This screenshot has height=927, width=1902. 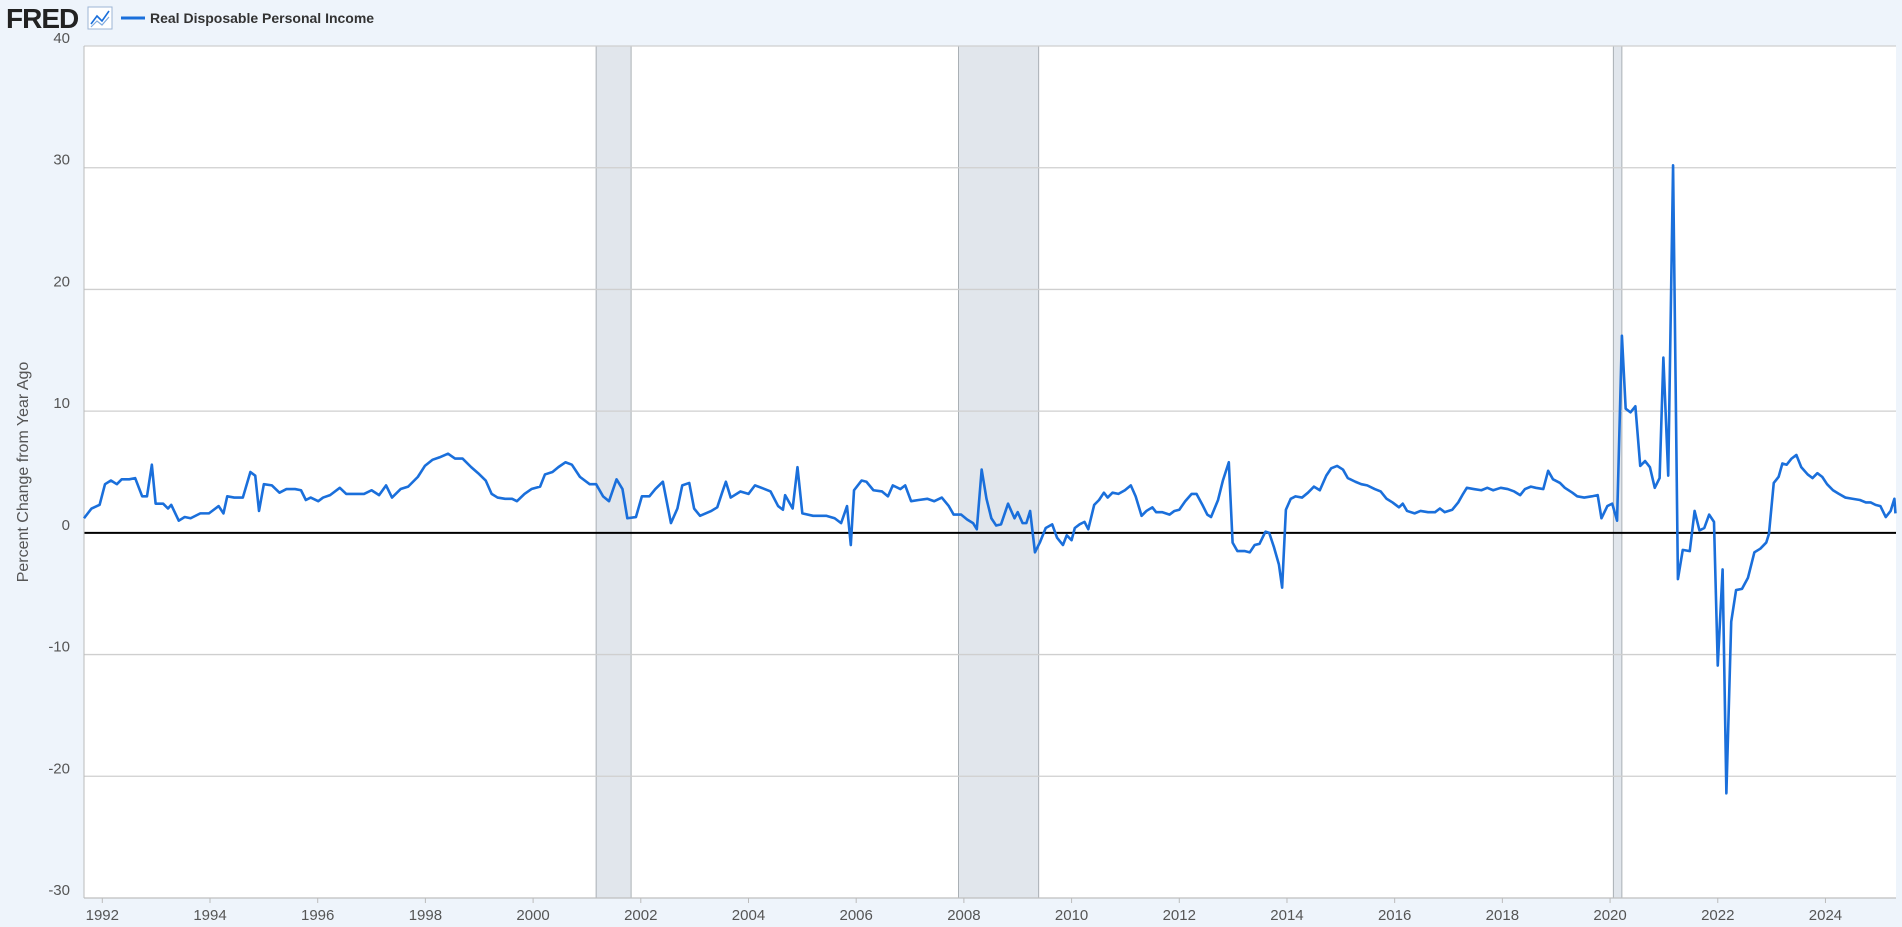 I want to click on x-tick-label: 2016, so click(x=1394, y=915).